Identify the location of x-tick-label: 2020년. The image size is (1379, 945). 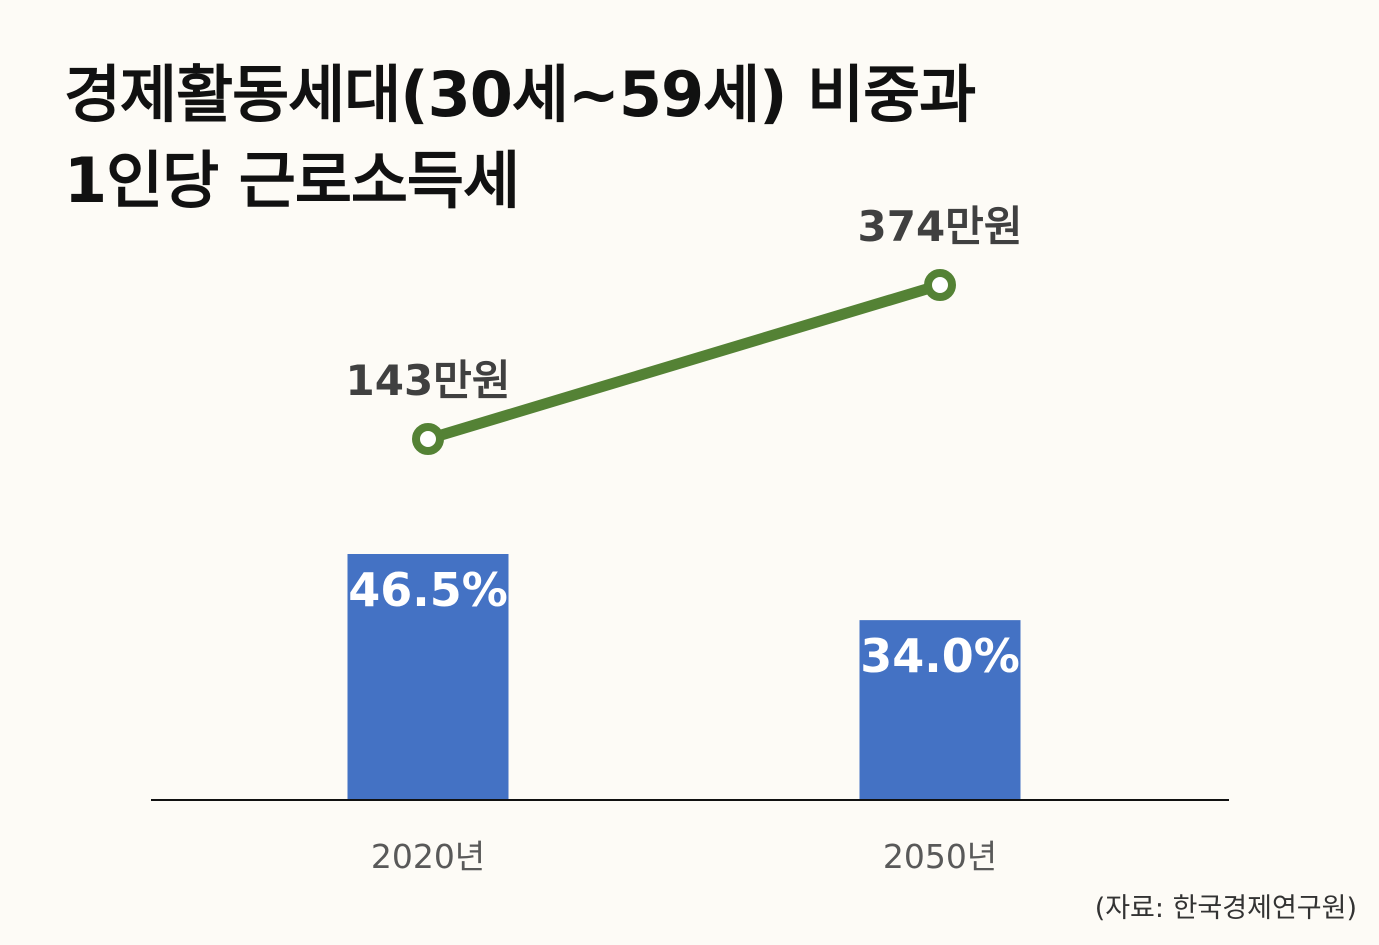
(428, 856).